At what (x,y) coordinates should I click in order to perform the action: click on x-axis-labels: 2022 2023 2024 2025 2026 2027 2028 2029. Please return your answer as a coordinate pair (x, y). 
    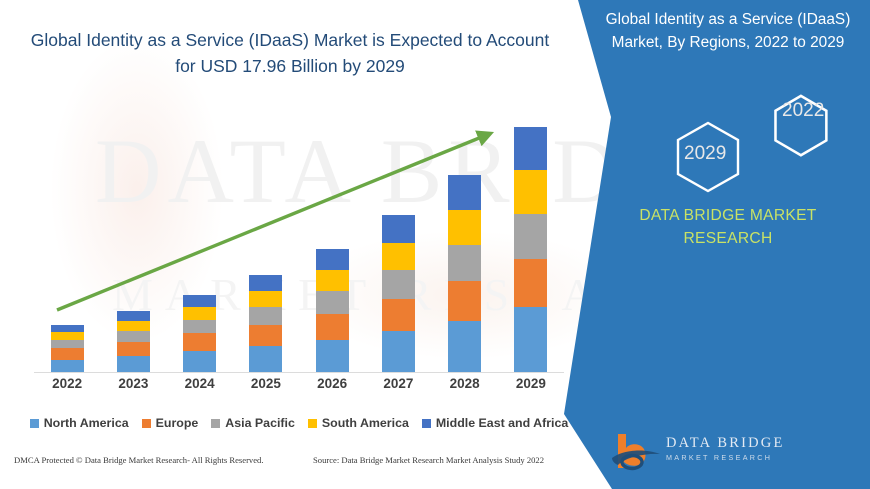
    Looking at the image, I should click on (299, 387).